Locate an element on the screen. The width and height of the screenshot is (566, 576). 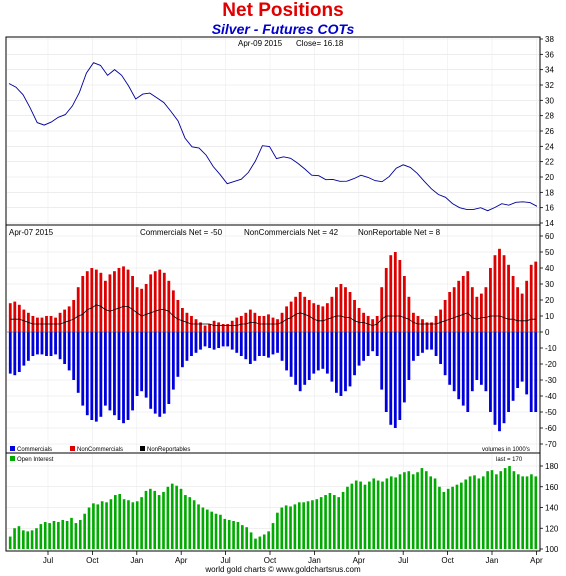
legend-nonreportables-swatch is located at coordinates (142, 448).